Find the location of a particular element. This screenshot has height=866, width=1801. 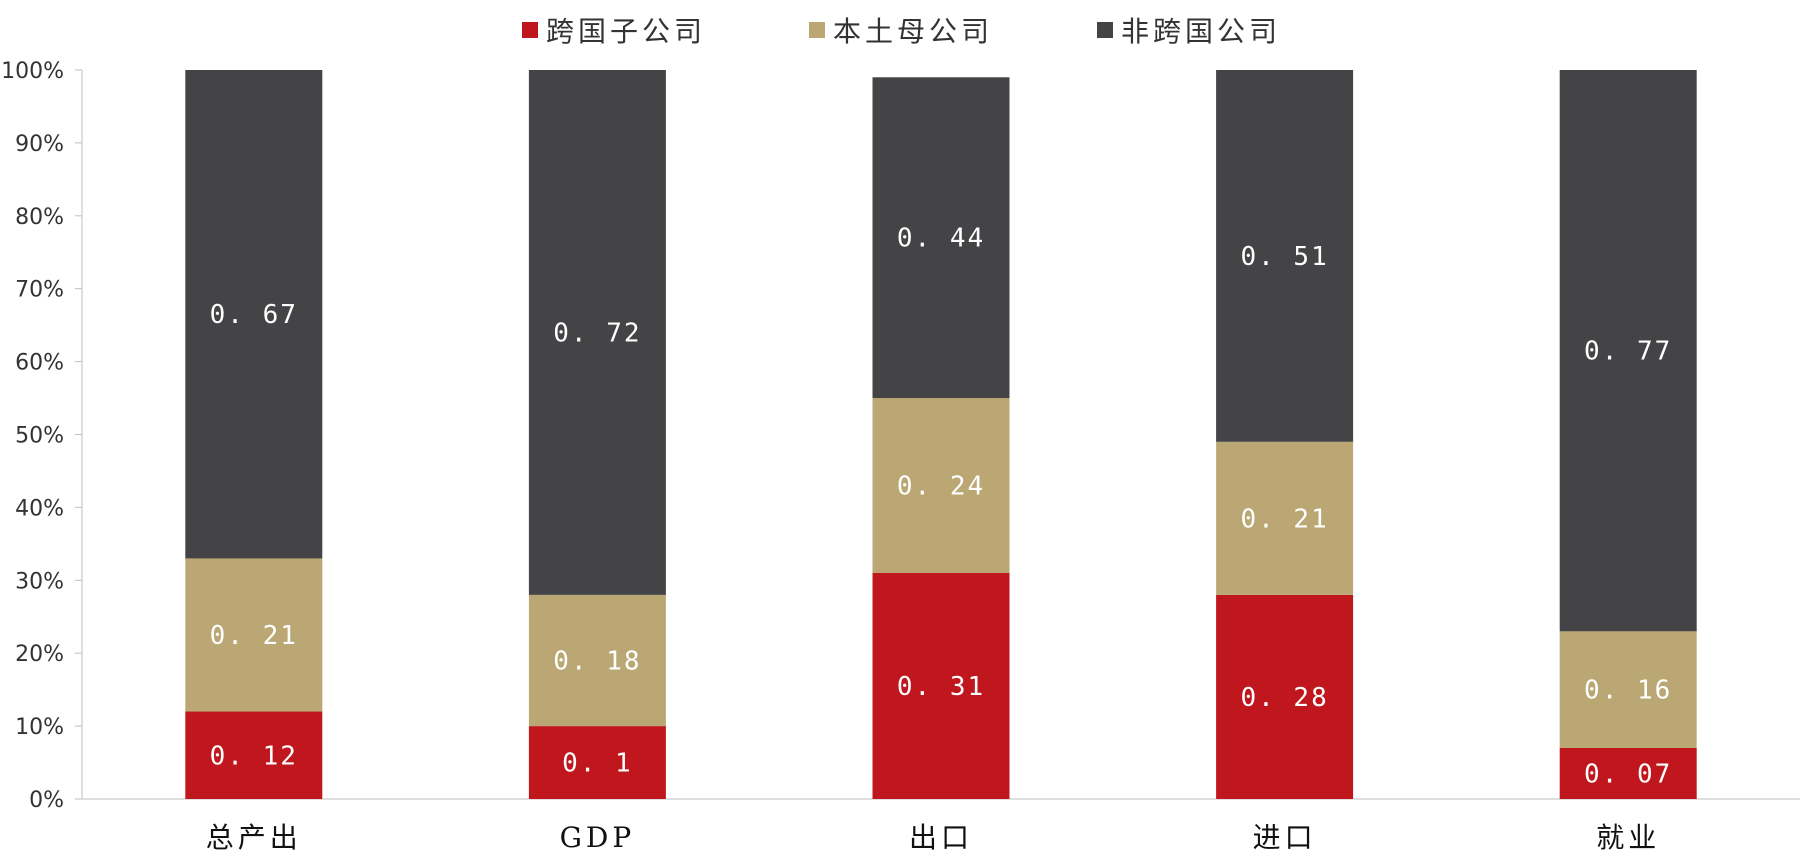

category-label: 就业 is located at coordinates (1628, 837).